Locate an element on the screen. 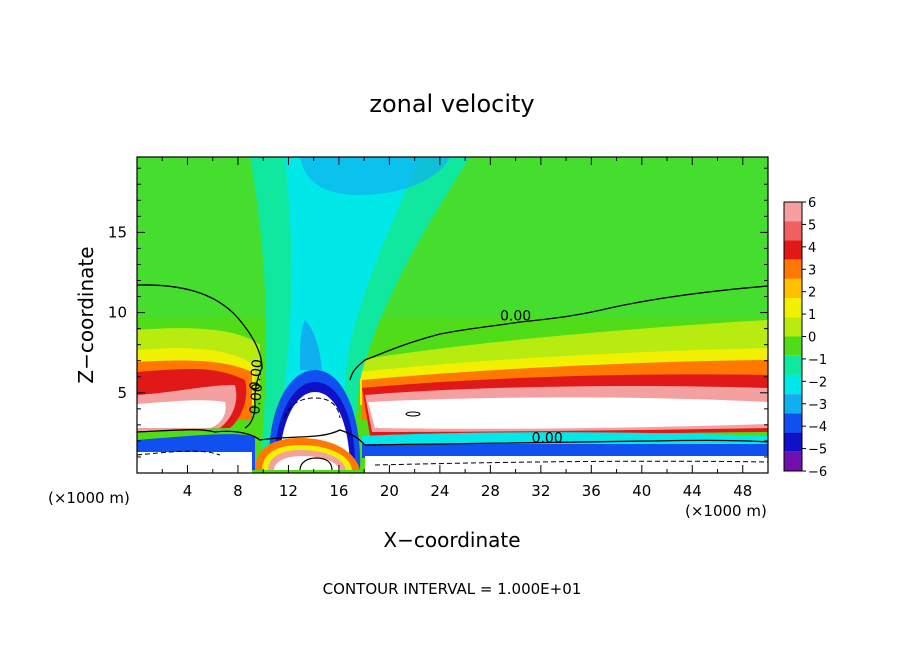 The width and height of the screenshot is (904, 654). x-tick-label: 44 is located at coordinates (692, 491).